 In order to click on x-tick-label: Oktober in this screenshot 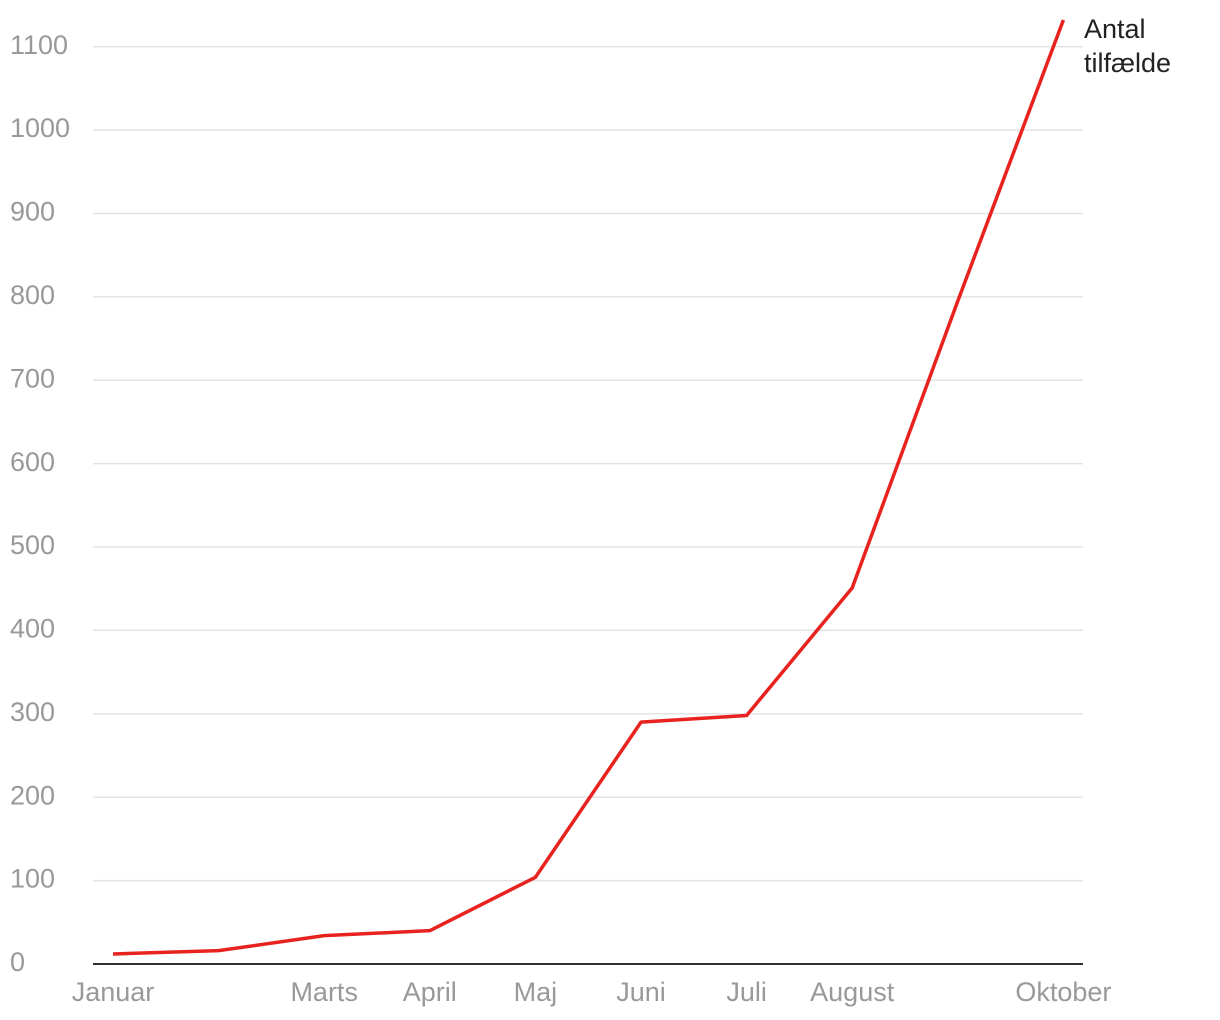, I will do `click(1063, 992)`.